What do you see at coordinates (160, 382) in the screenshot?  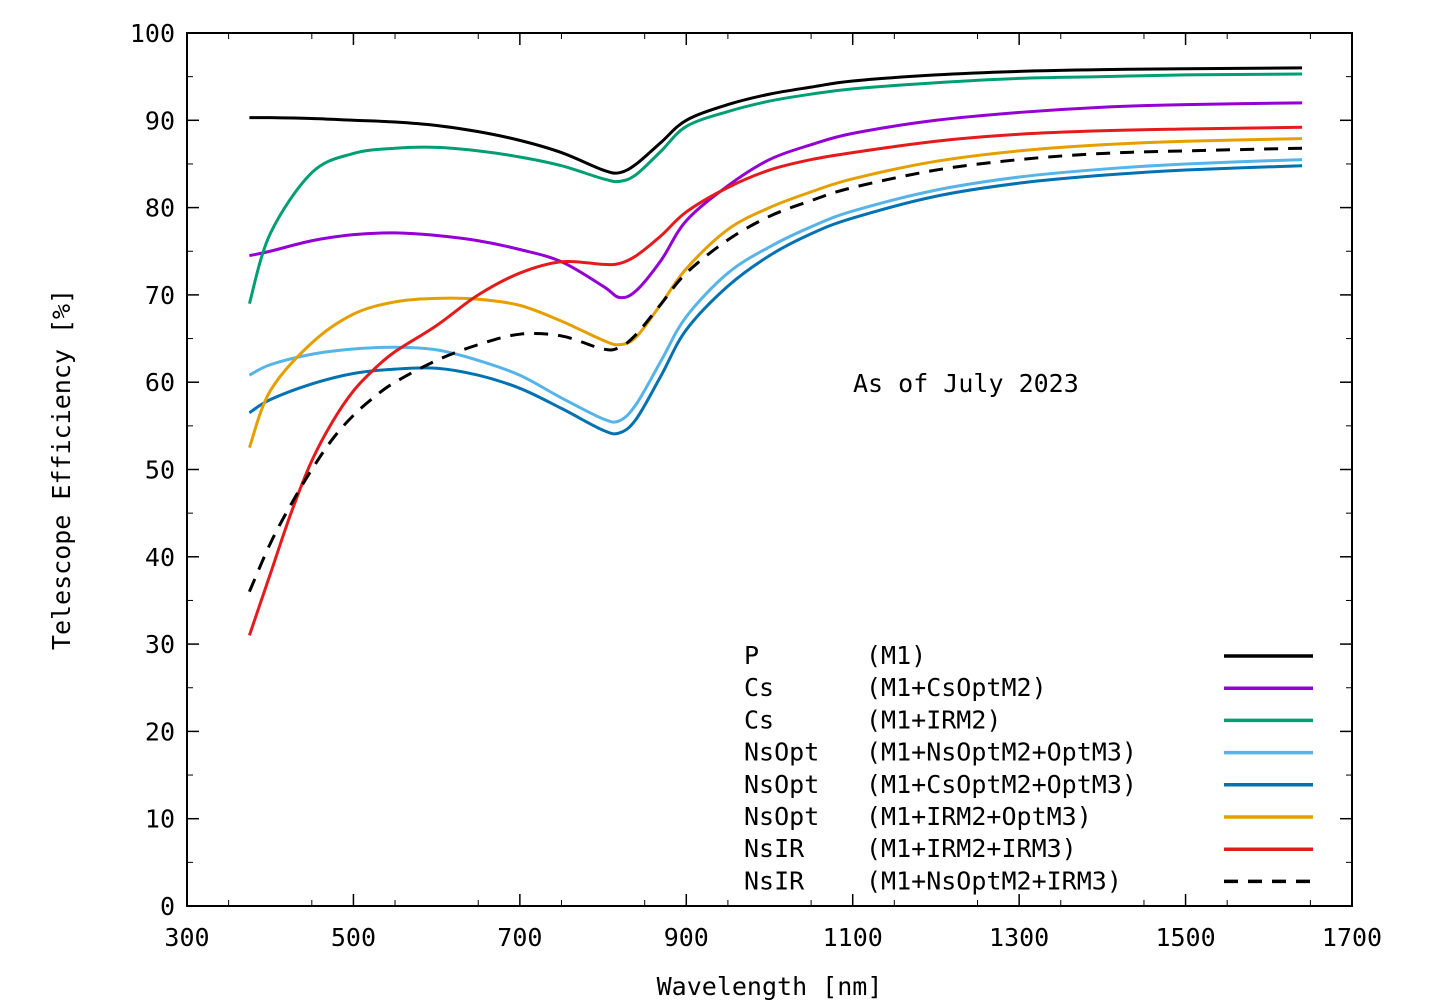 I see `y-tick-label: 60` at bounding box center [160, 382].